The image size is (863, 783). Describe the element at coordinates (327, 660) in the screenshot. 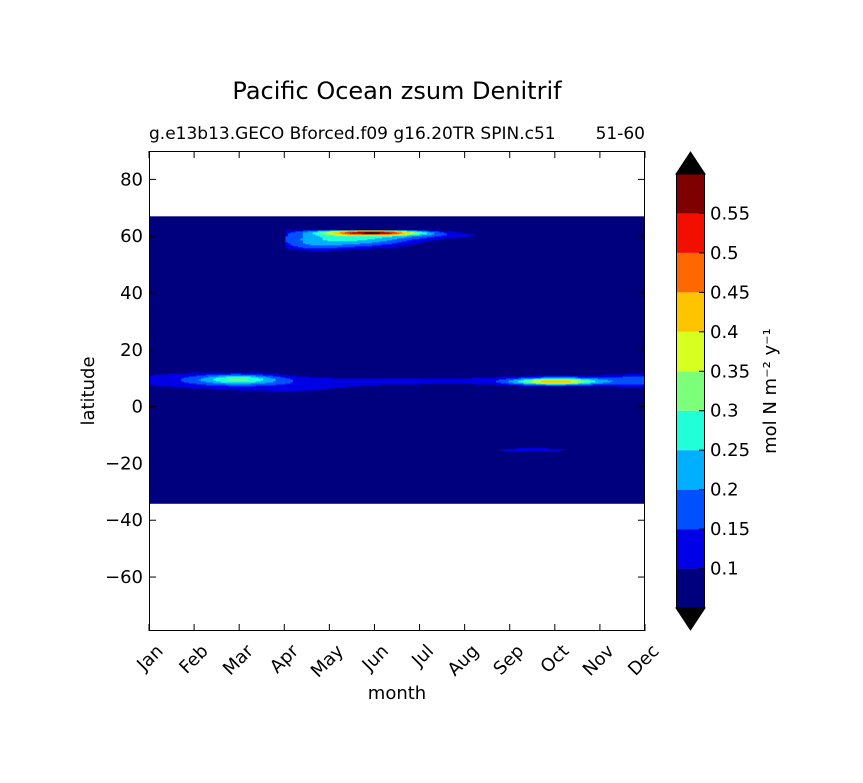

I see `x-tick-label: May` at that location.